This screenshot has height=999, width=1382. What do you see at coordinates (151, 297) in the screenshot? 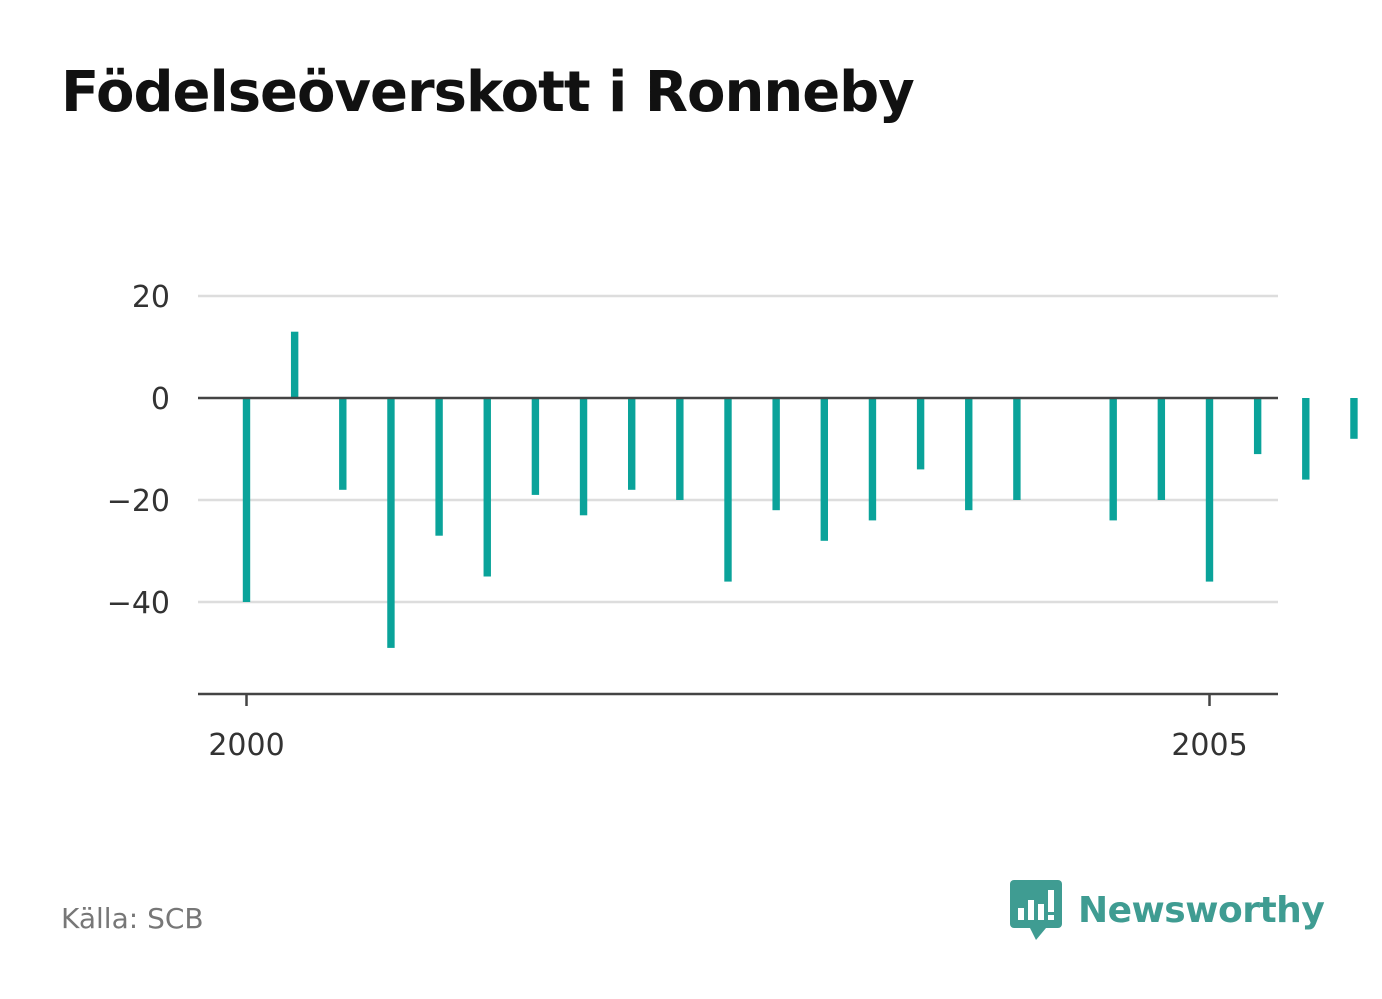
I see `y-tick-label: 20` at bounding box center [151, 297].